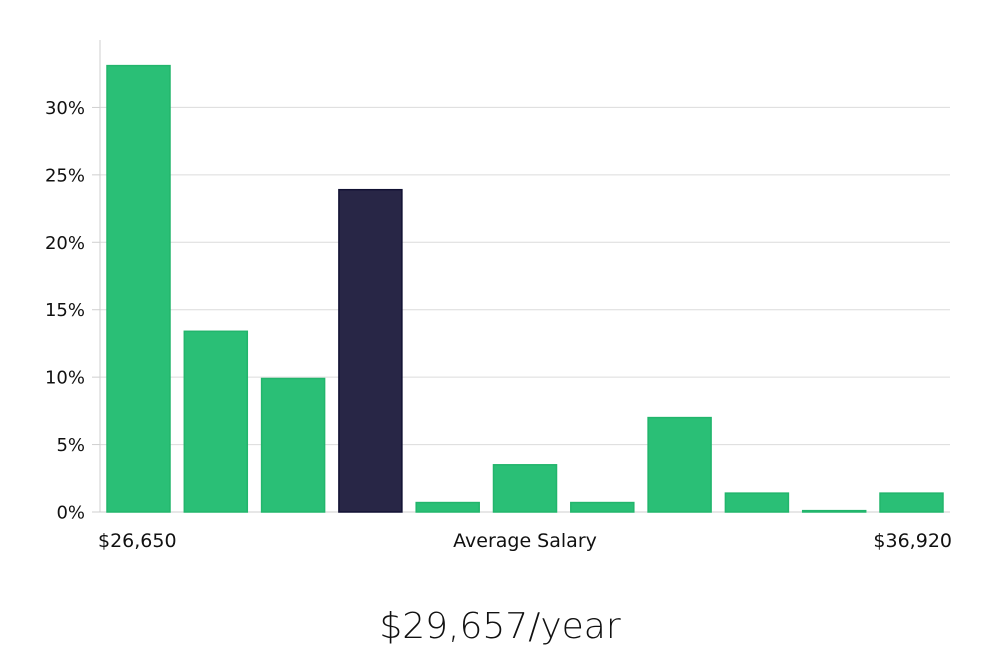  Describe the element at coordinates (525, 541) in the screenshot. I see `x-axis-title: Average Salary` at that location.